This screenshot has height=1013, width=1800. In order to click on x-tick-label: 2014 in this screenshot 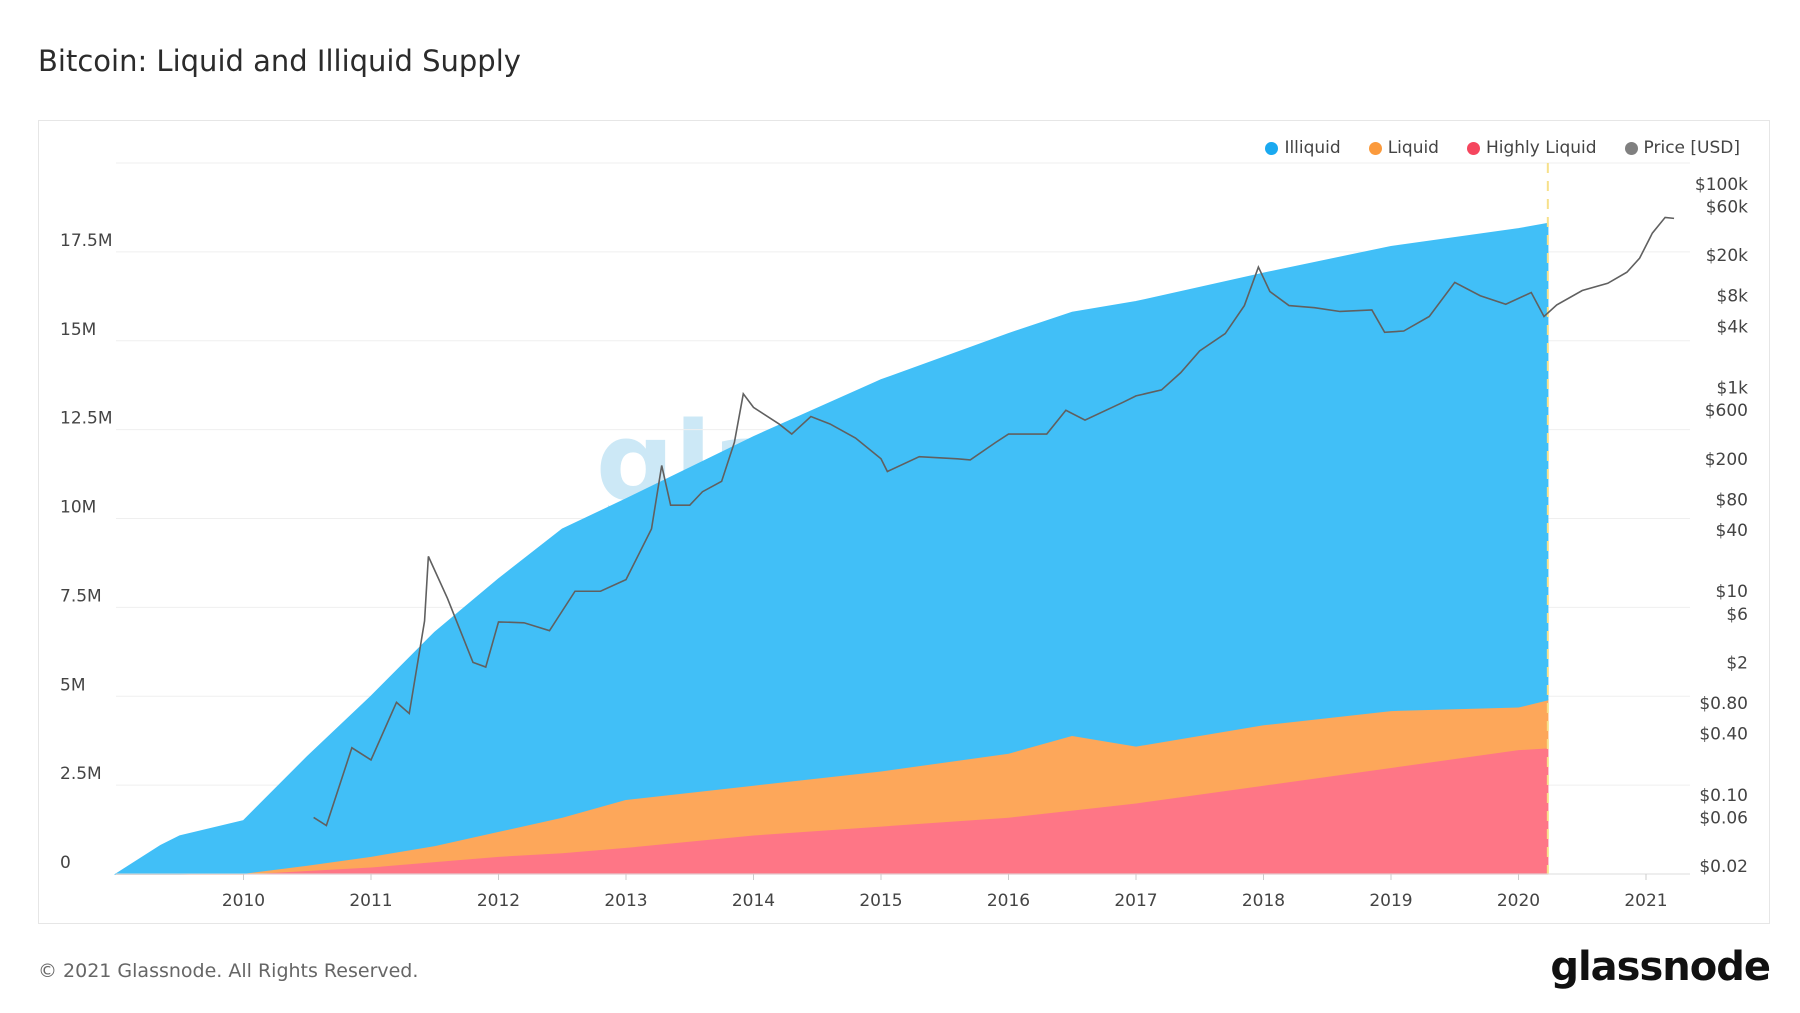, I will do `click(753, 901)`.